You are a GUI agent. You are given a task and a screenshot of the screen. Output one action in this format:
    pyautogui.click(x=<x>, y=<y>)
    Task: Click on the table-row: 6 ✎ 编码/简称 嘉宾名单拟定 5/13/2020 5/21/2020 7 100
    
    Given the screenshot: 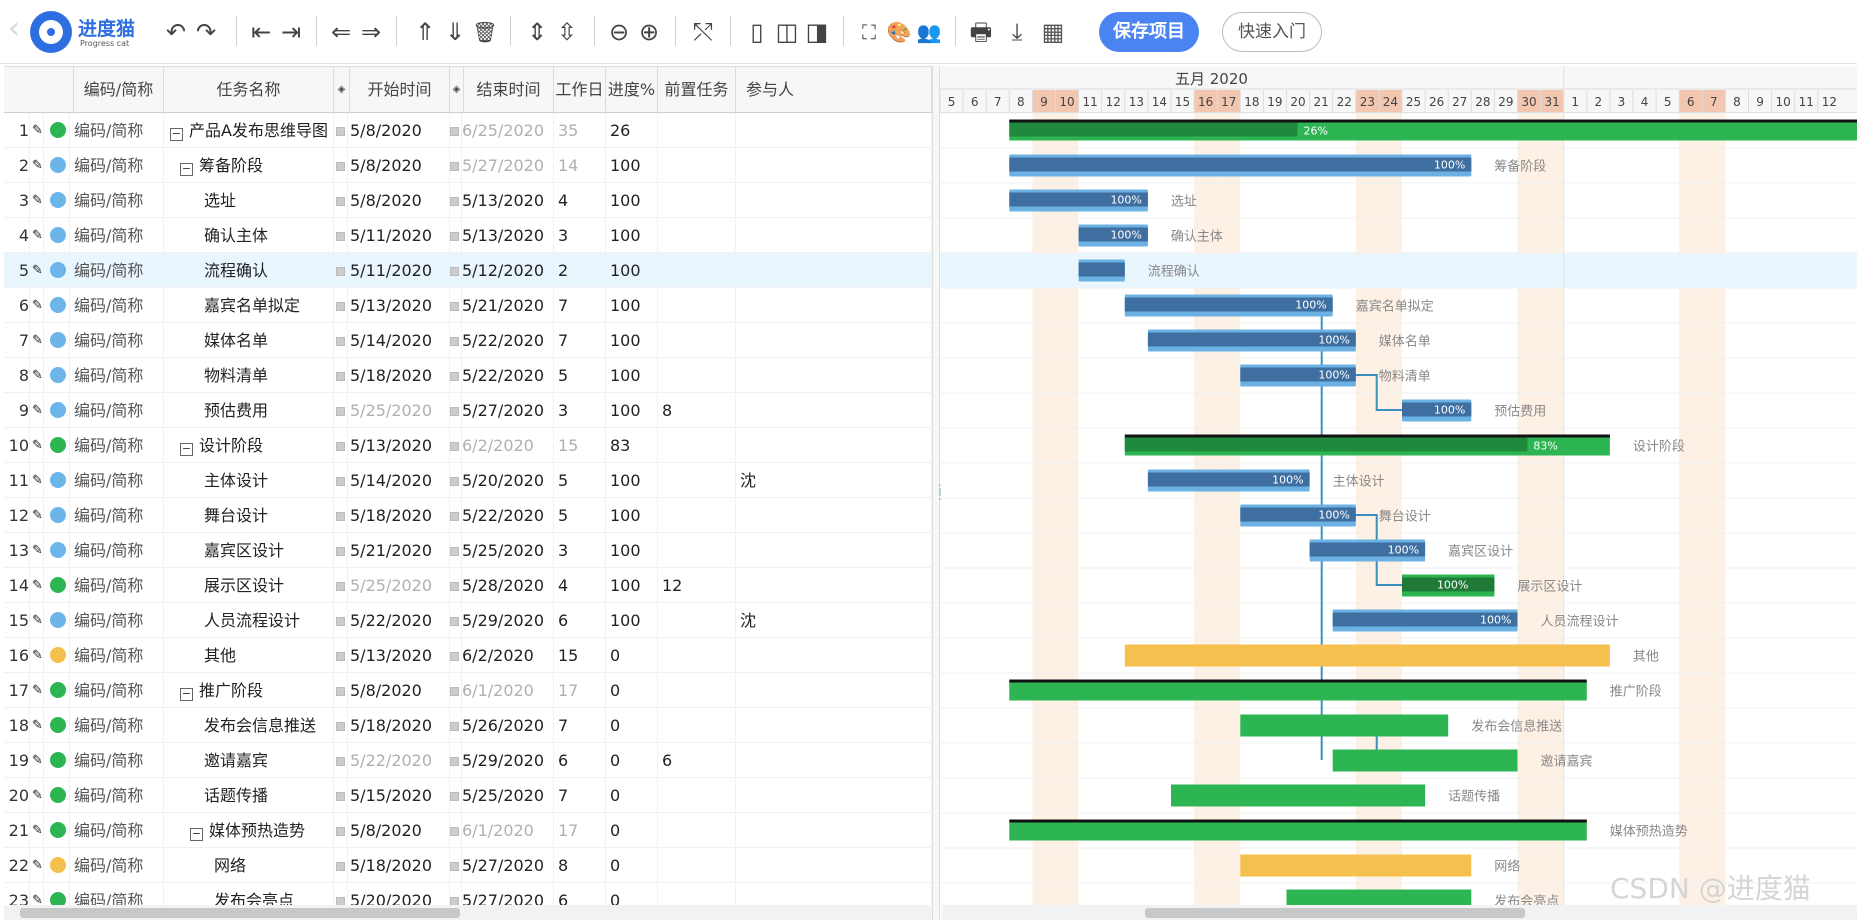 What is the action you would take?
    pyautogui.click(x=468, y=305)
    